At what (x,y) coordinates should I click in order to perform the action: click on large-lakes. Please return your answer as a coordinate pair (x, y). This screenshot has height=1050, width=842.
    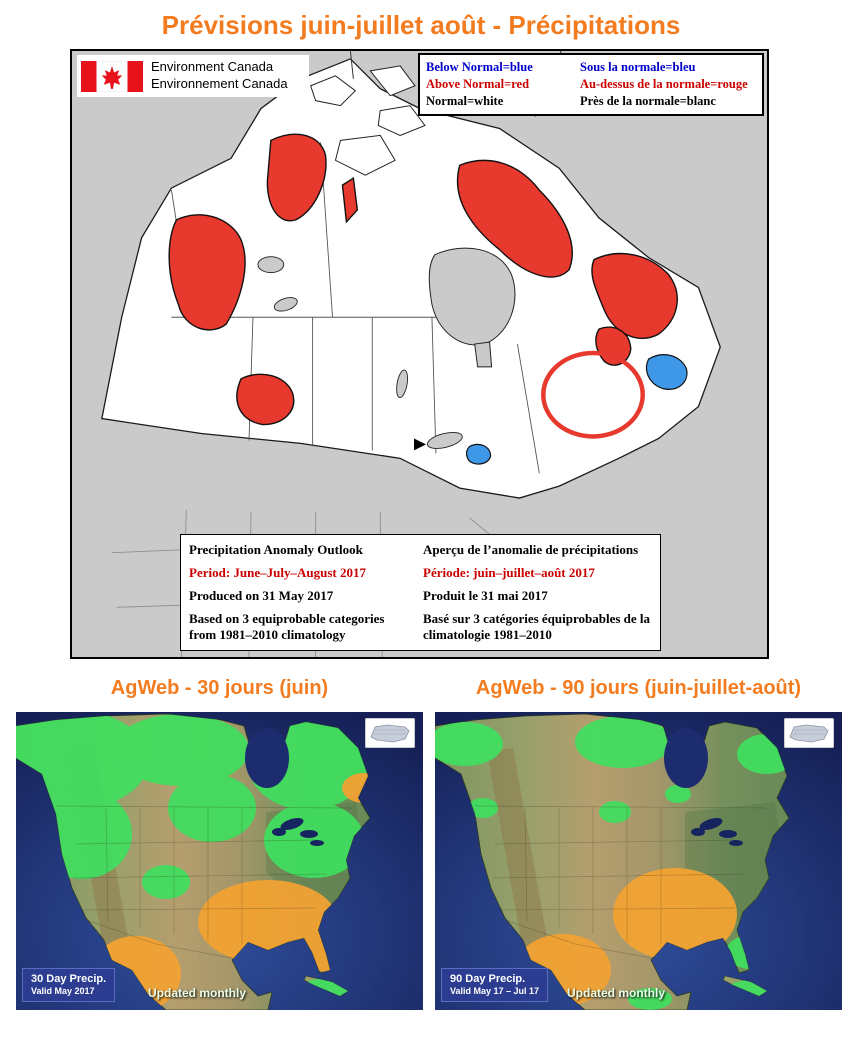
    Looking at the image, I should click on (360, 352).